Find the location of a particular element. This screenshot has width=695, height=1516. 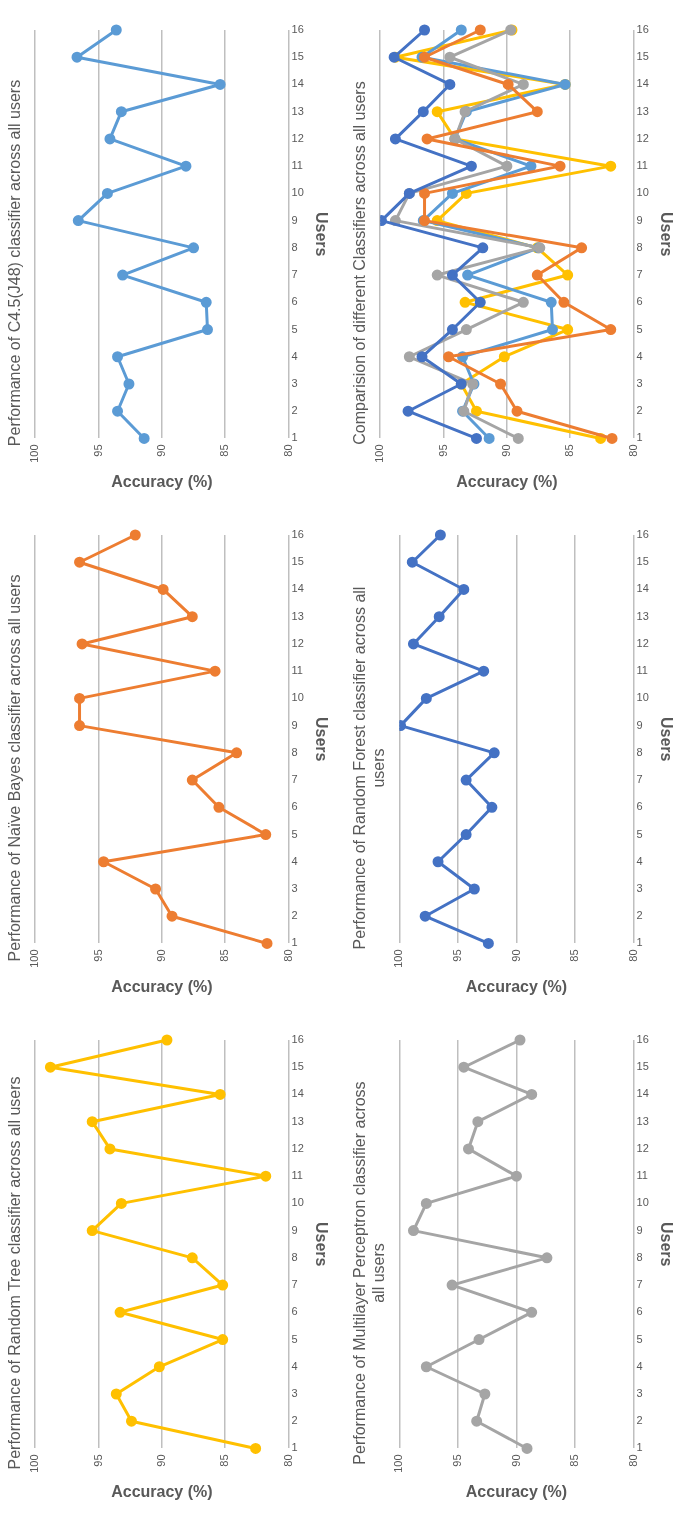

text: Performance of Random Forest classifier across all users is located at coordinates (369, 768).